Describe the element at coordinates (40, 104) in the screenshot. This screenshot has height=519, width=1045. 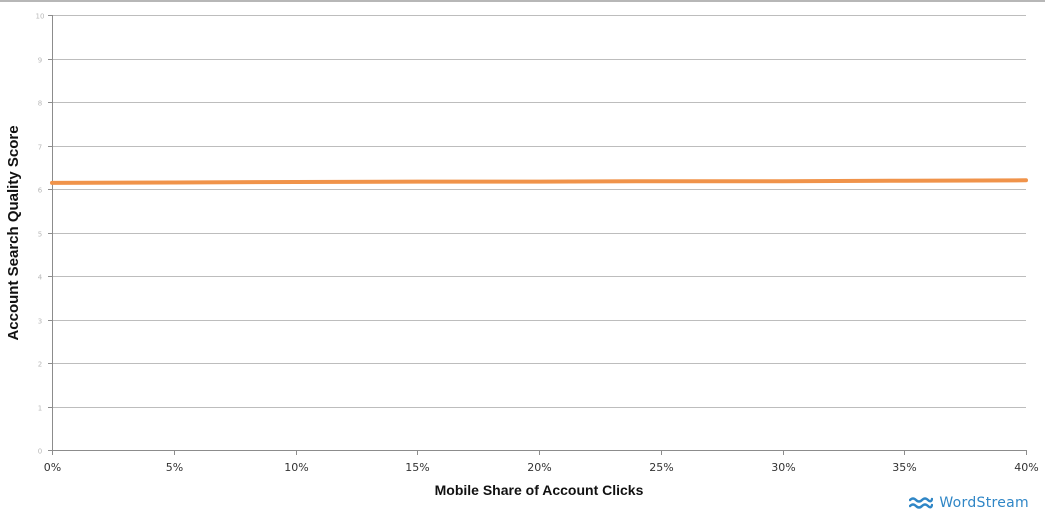
I see `y-tick-label-8: 8` at that location.